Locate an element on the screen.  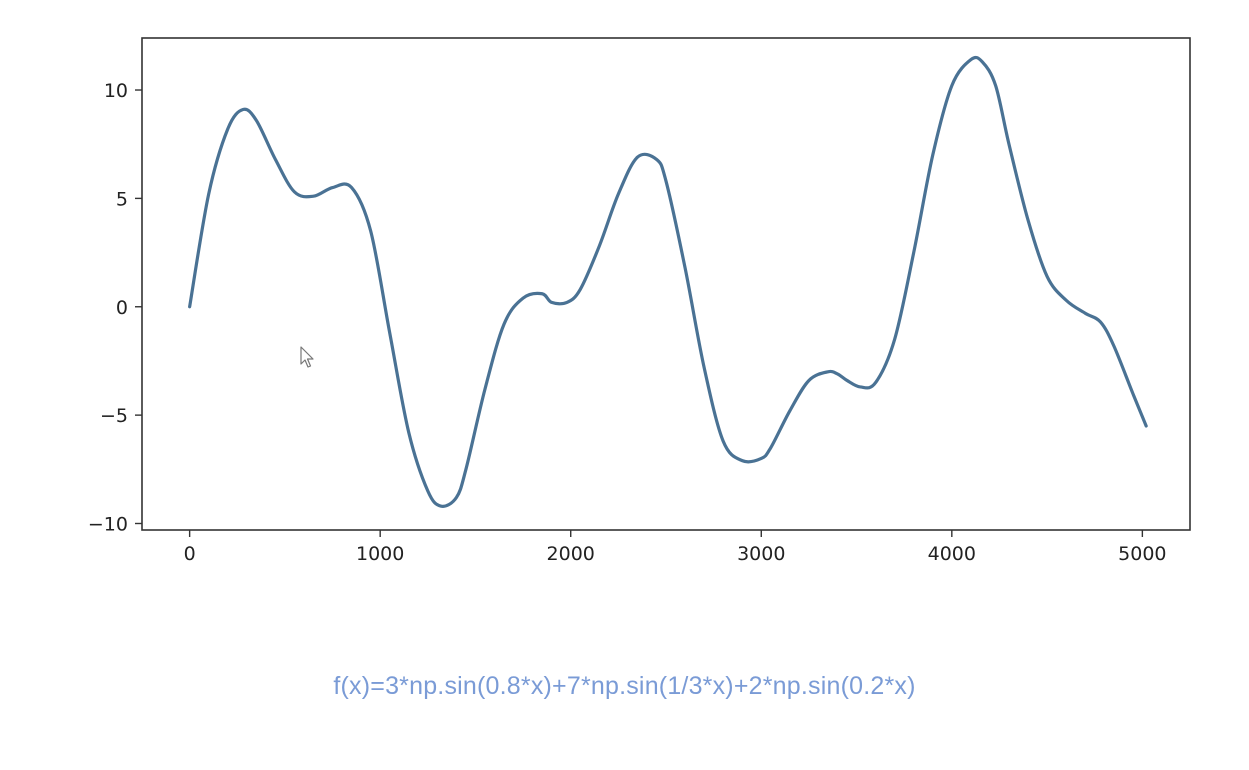
y-tick-label: −10 is located at coordinates (108, 524).